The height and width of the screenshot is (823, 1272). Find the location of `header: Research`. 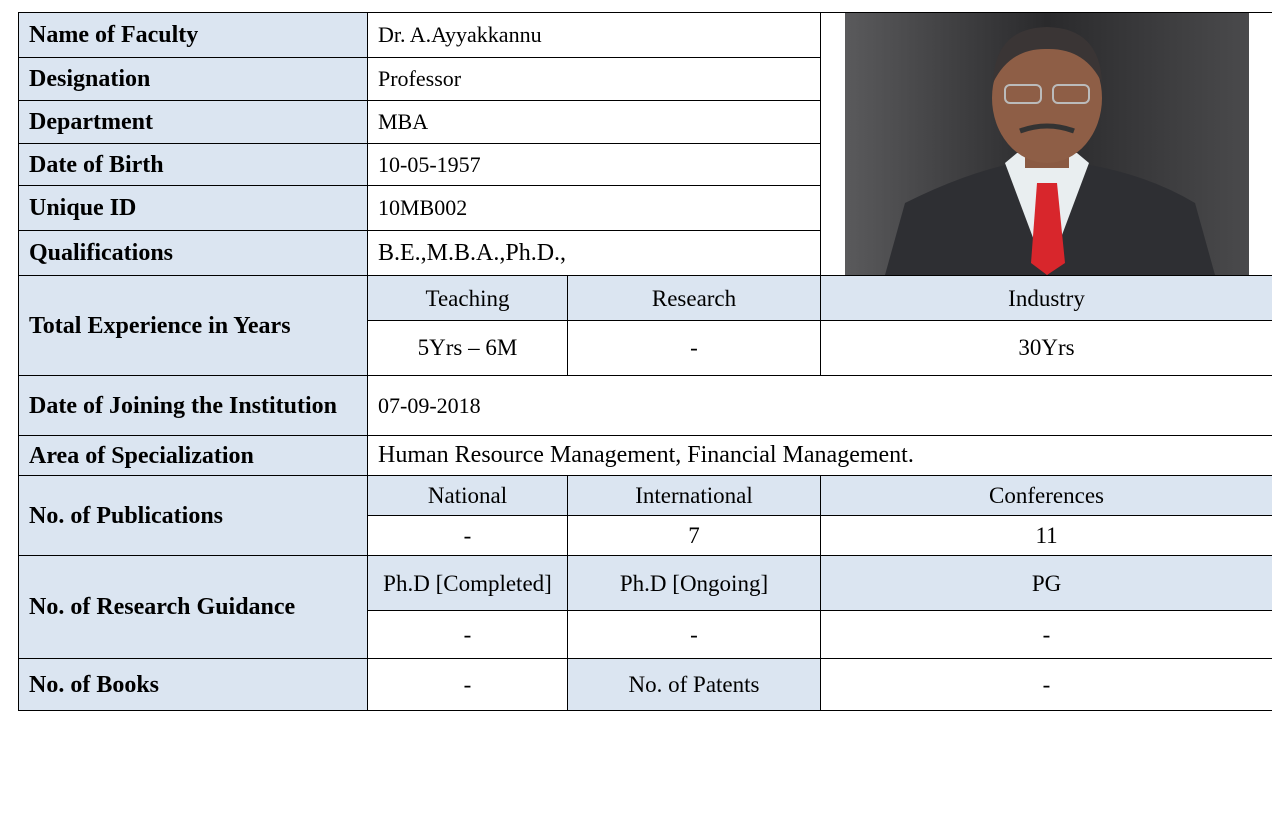

header: Research is located at coordinates (694, 298).